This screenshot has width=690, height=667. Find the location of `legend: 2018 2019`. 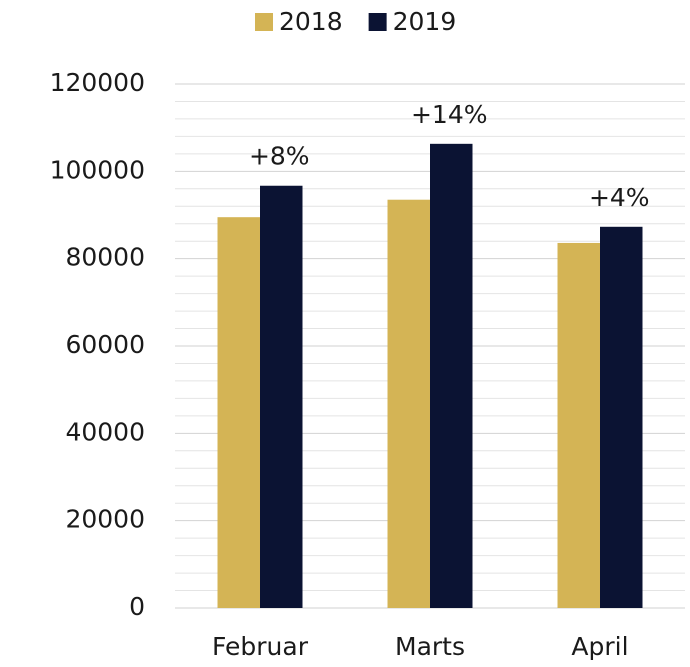

legend: 2018 2019 is located at coordinates (355, 21).